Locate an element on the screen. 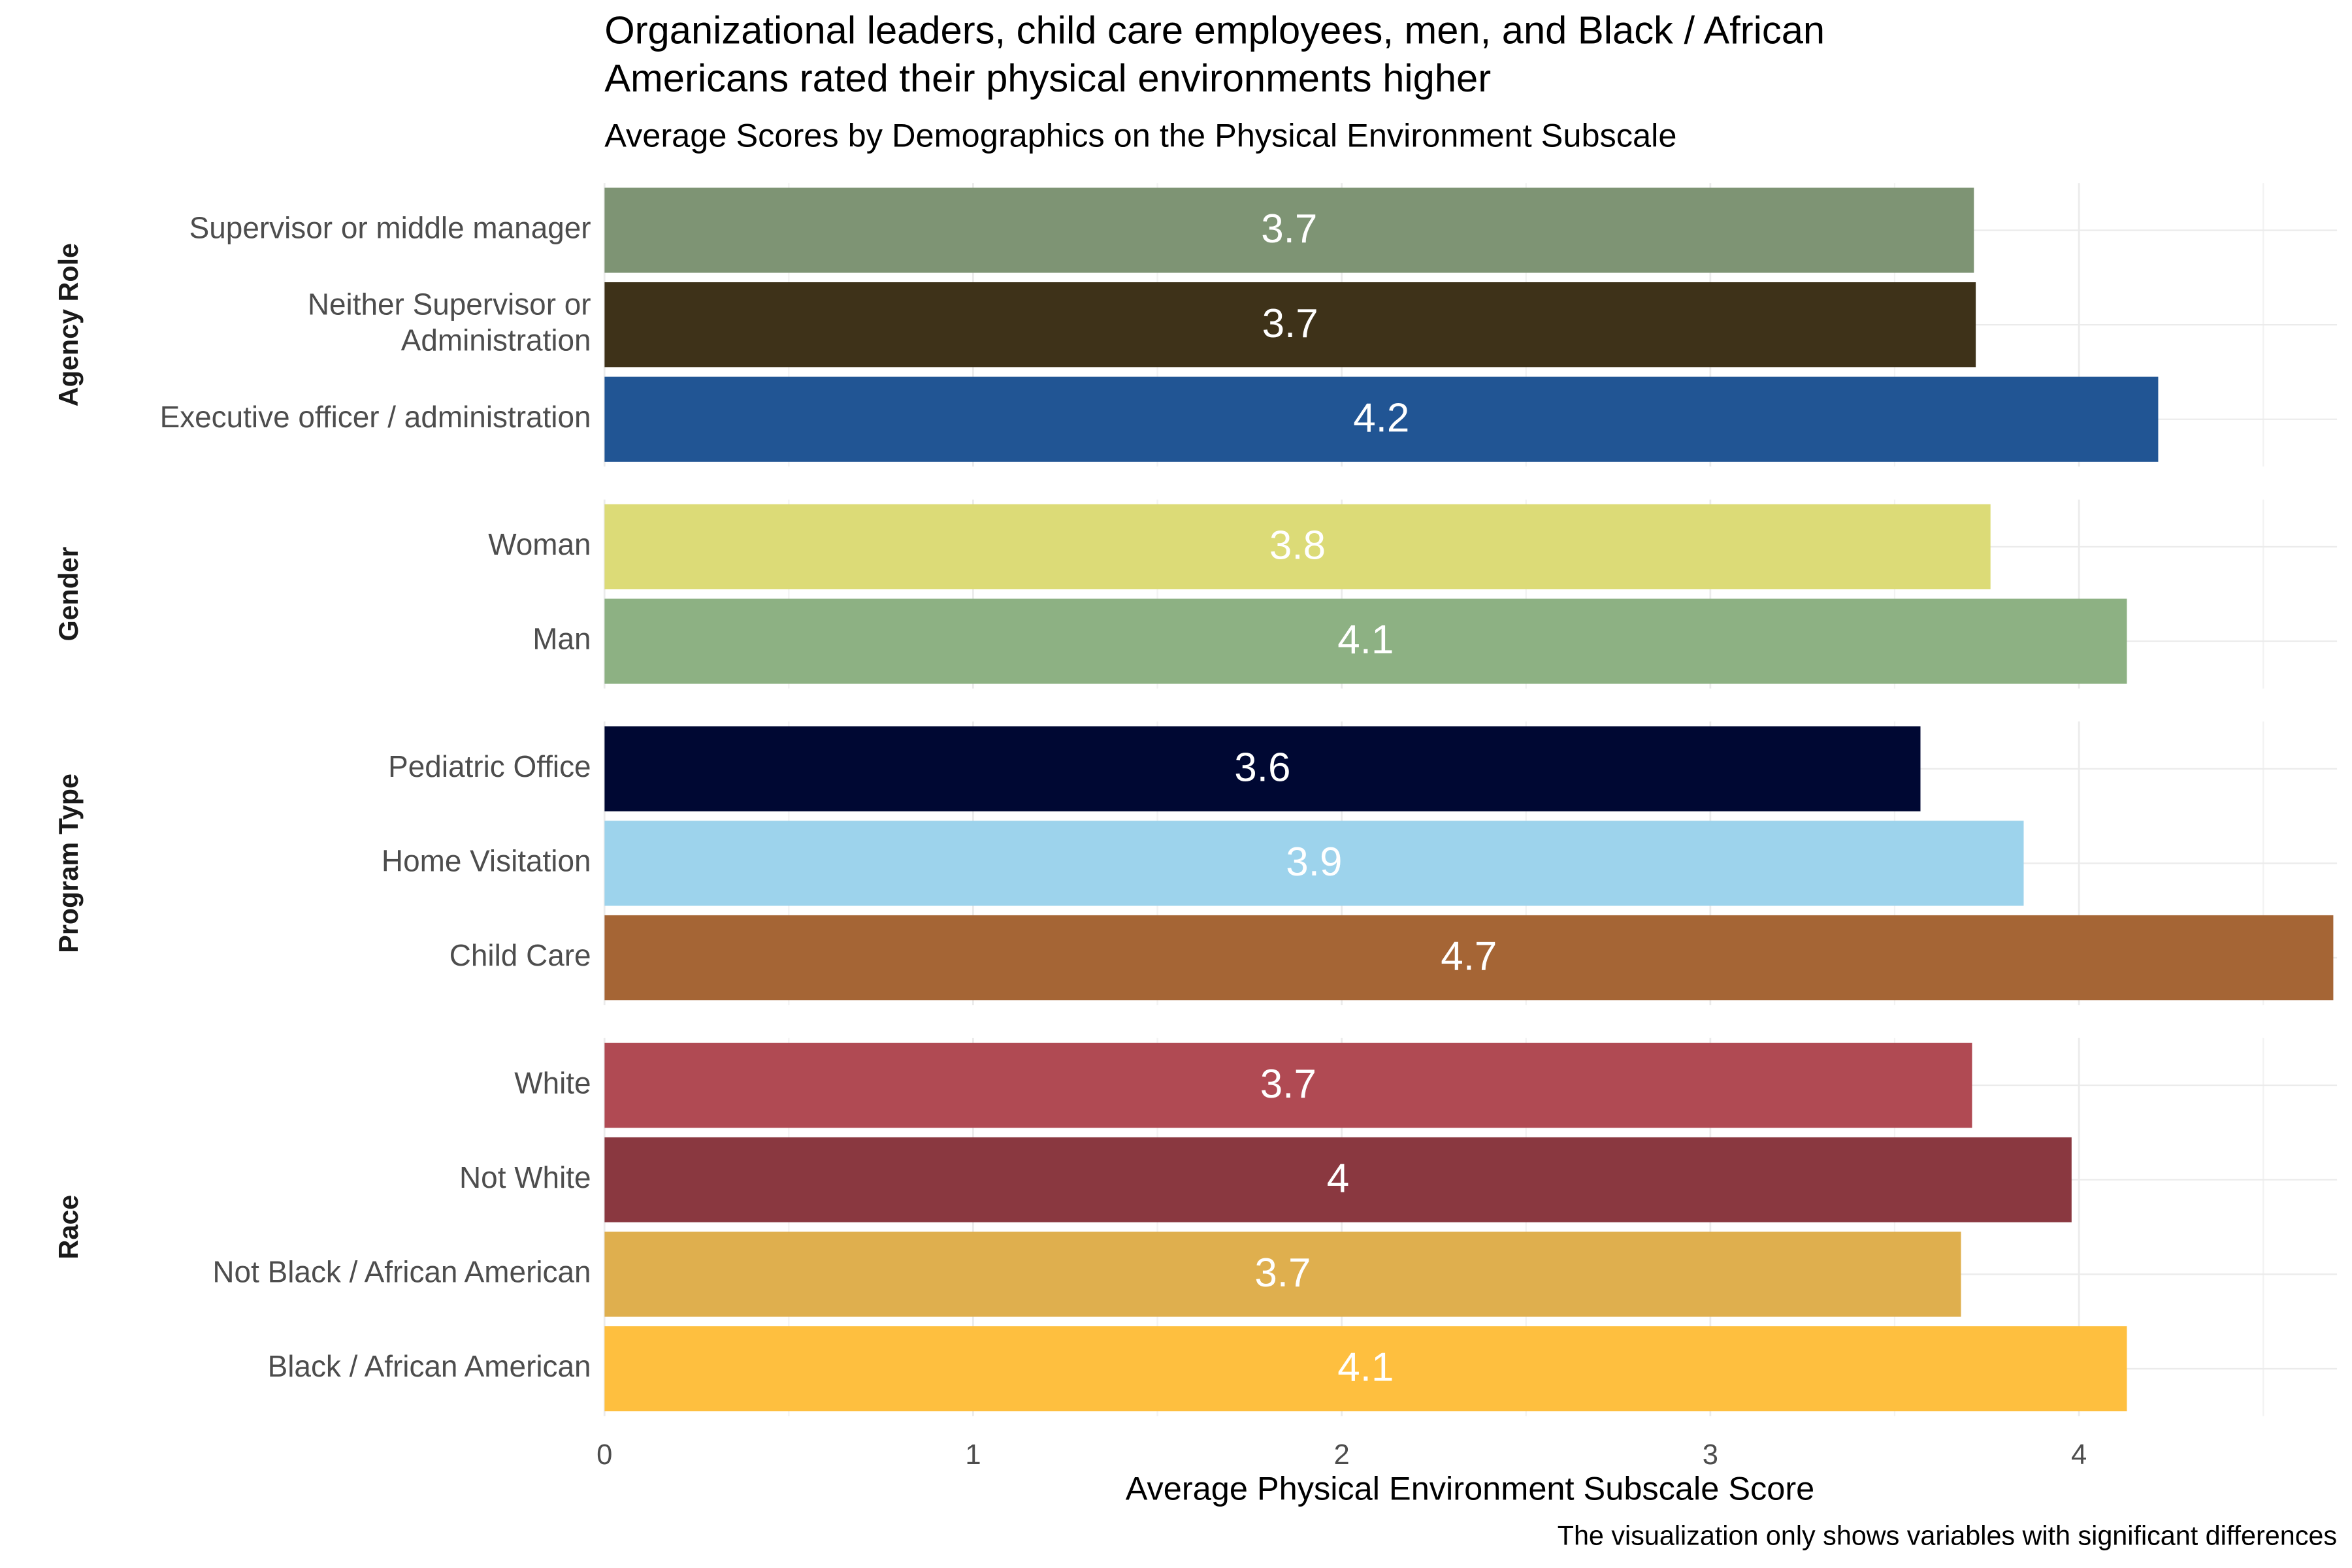 The height and width of the screenshot is (1568, 2352). x-tick-label: 3 is located at coordinates (1710, 1455).